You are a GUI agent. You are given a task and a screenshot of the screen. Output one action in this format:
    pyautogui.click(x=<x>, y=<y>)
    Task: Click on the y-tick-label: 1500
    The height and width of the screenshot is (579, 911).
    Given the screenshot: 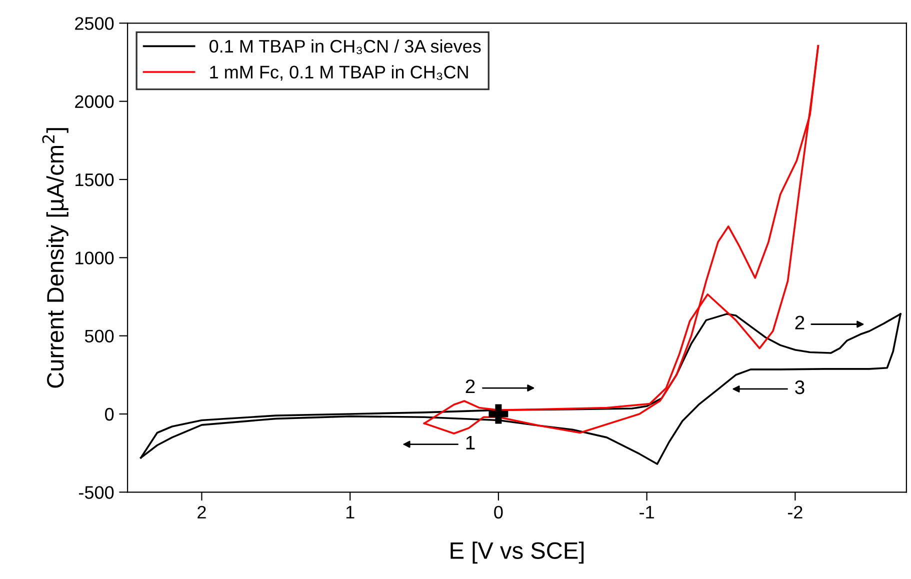 What is the action you would take?
    pyautogui.click(x=95, y=179)
    